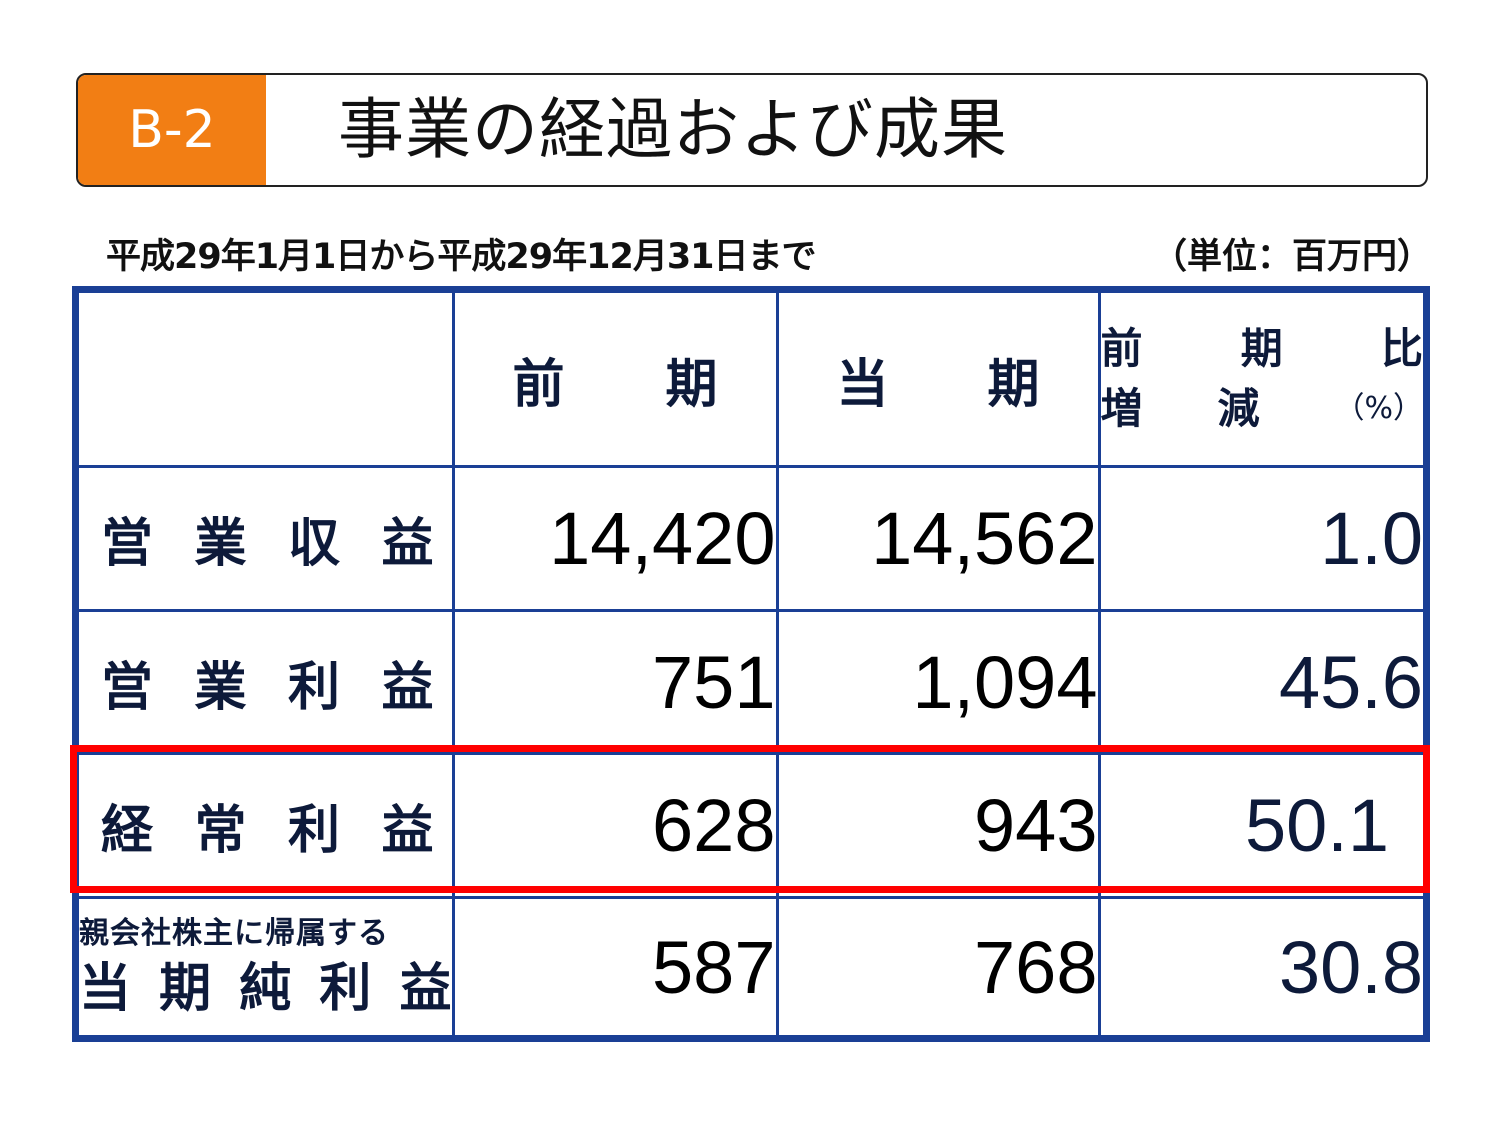 This screenshot has width=1500, height=1125. I want to click on header-prev-char: 前, so click(538, 384).